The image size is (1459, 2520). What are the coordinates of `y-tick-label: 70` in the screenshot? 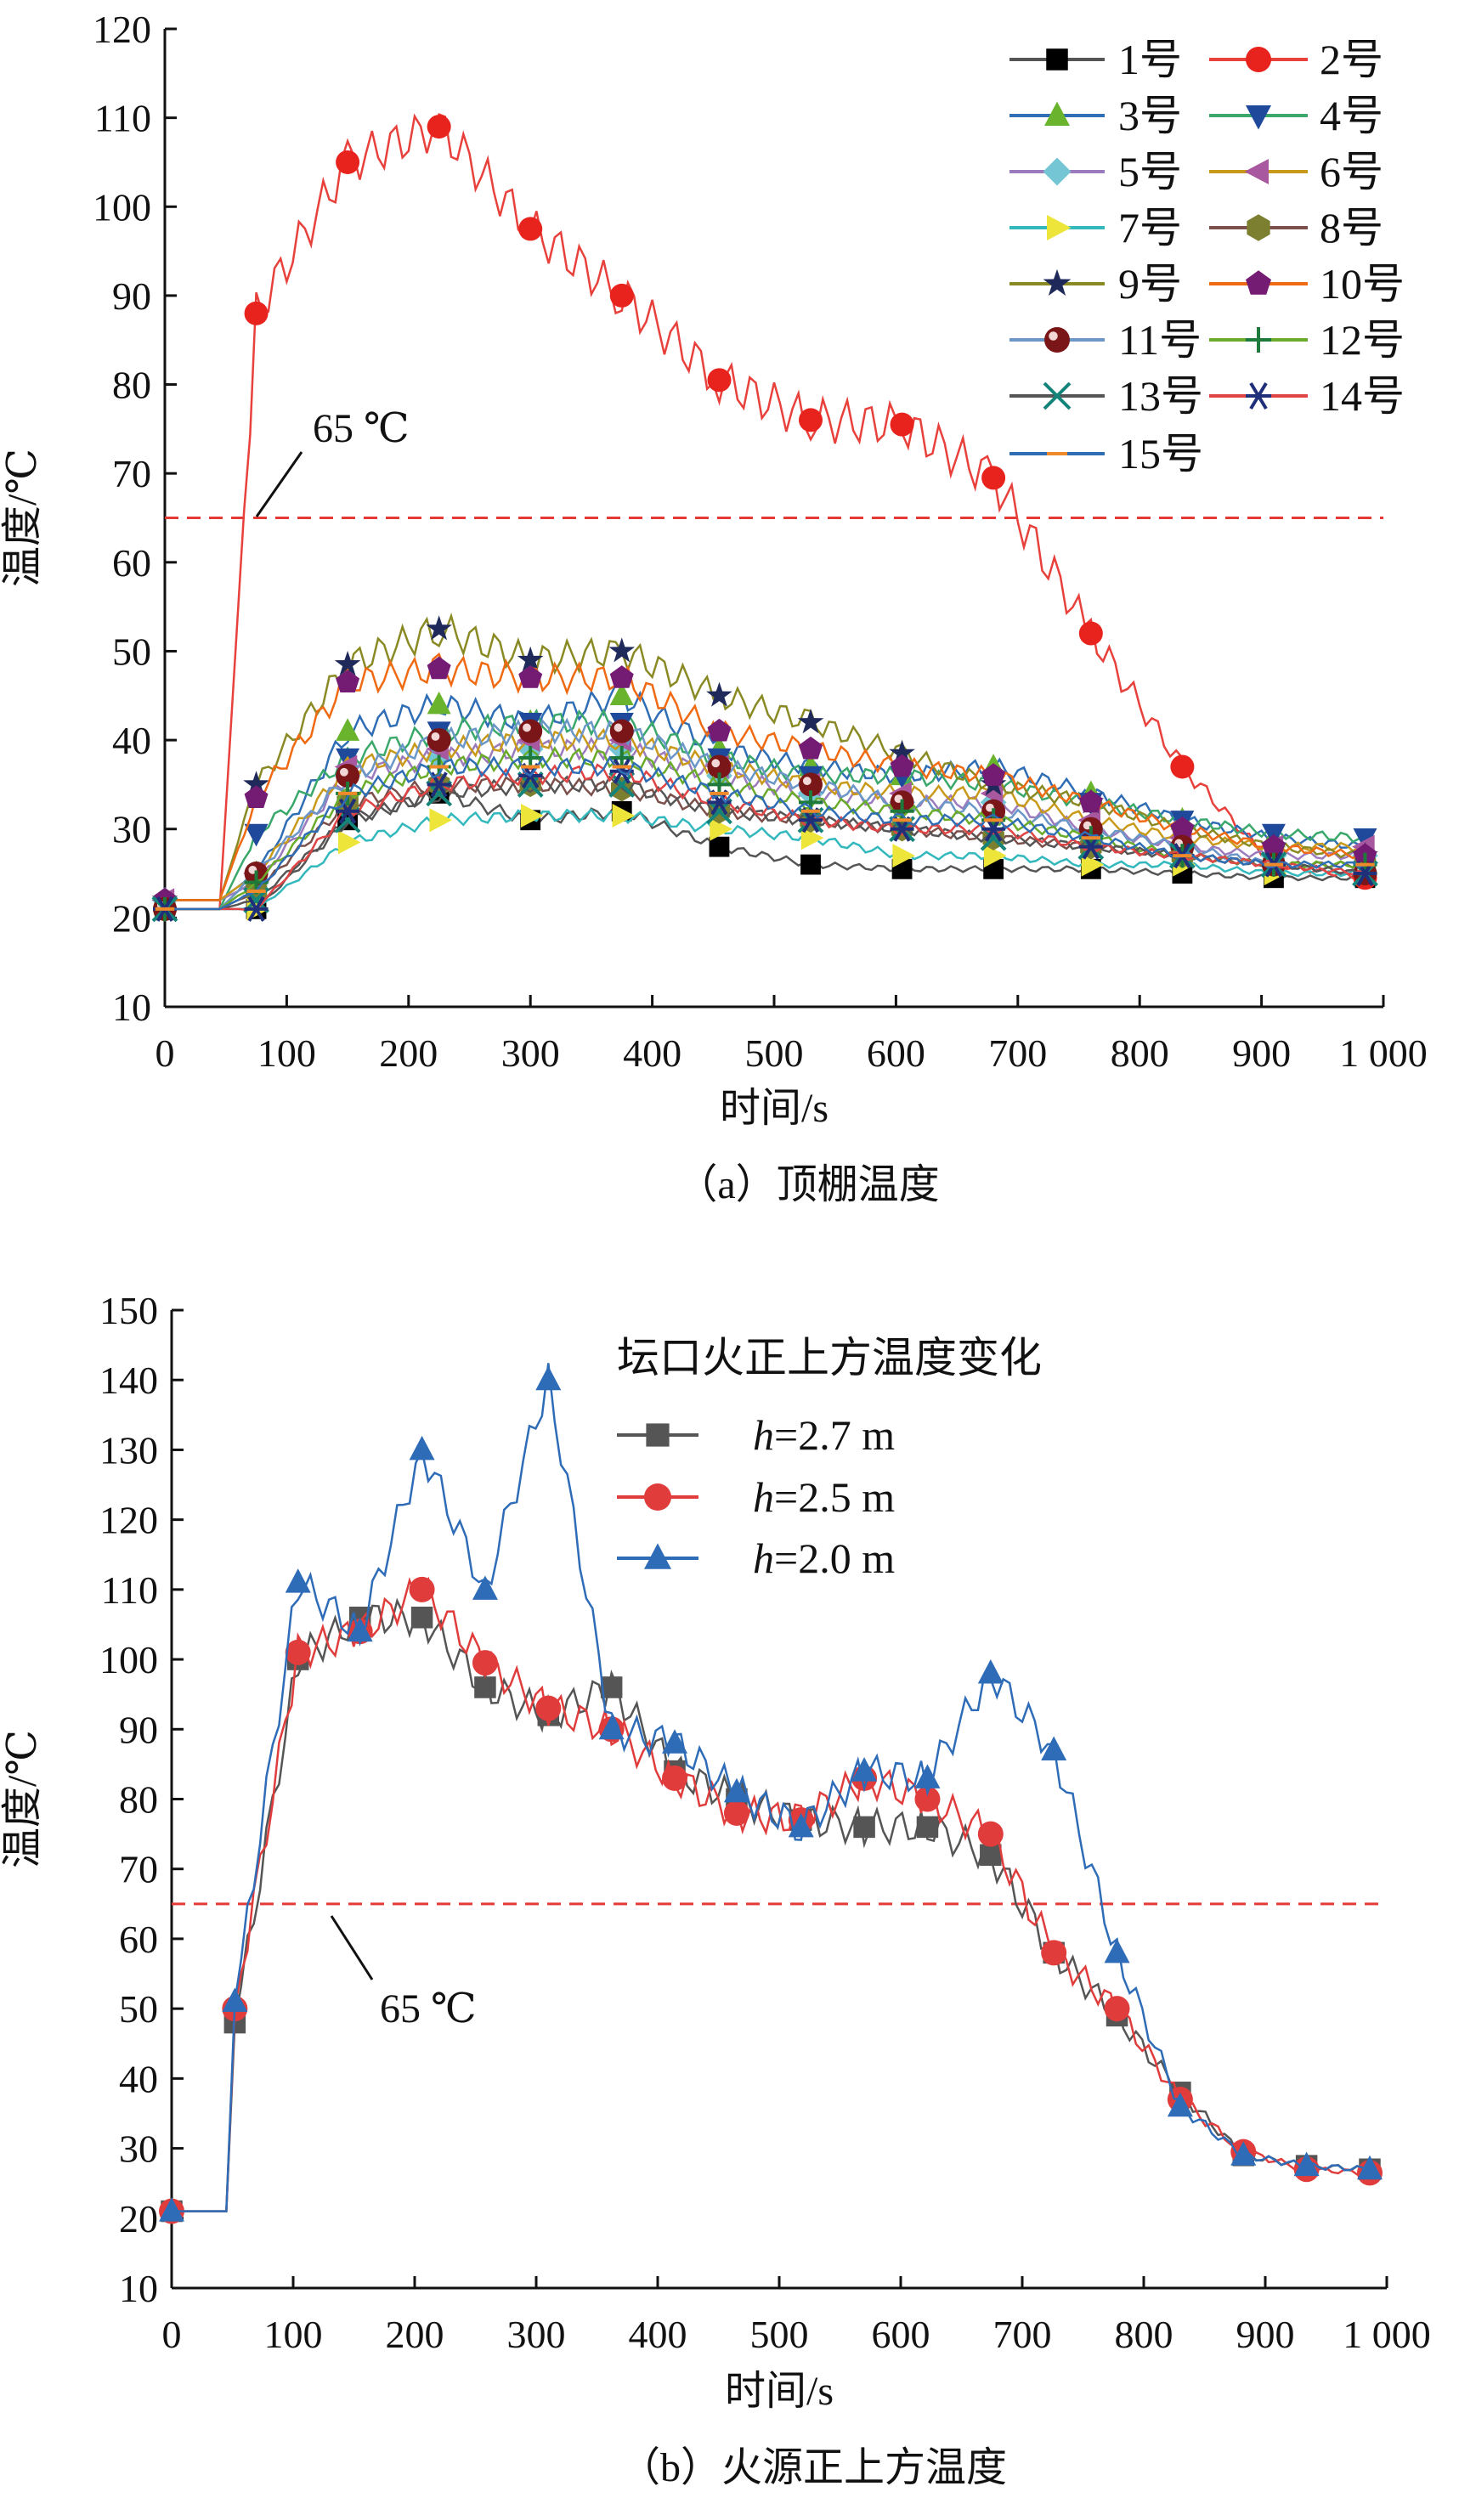 It's located at (131, 474).